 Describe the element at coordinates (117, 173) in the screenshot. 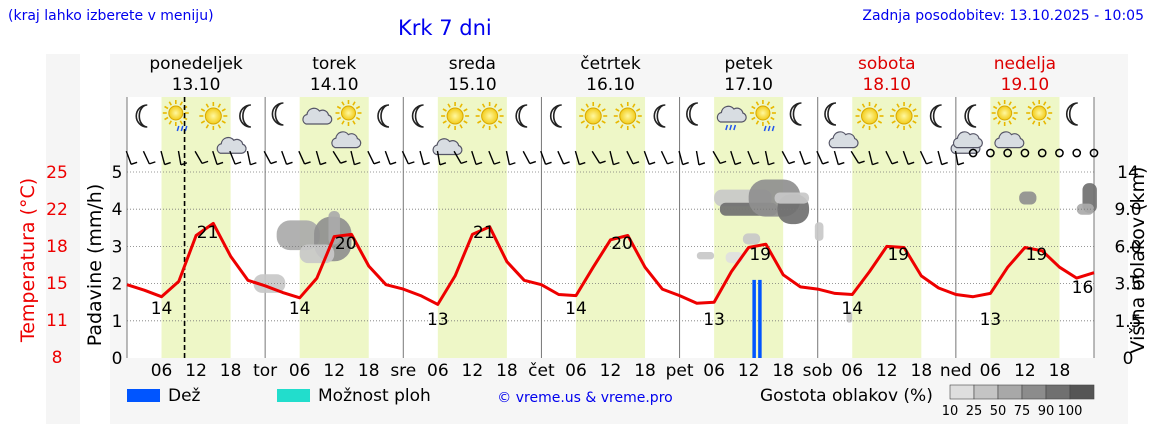

I see `precip-tick: 5` at that location.